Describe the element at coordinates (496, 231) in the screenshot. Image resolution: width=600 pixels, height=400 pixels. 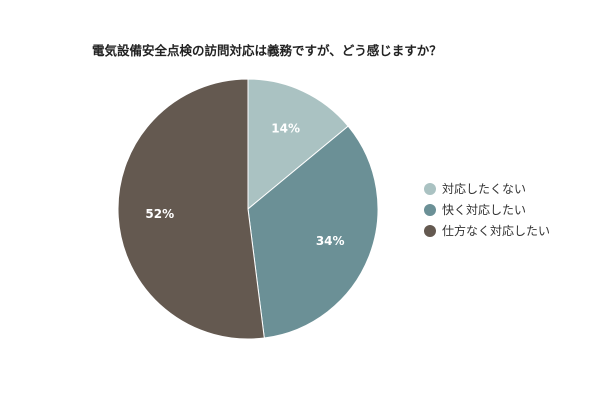
I see `legend-label: 仕方なく対応したい` at that location.